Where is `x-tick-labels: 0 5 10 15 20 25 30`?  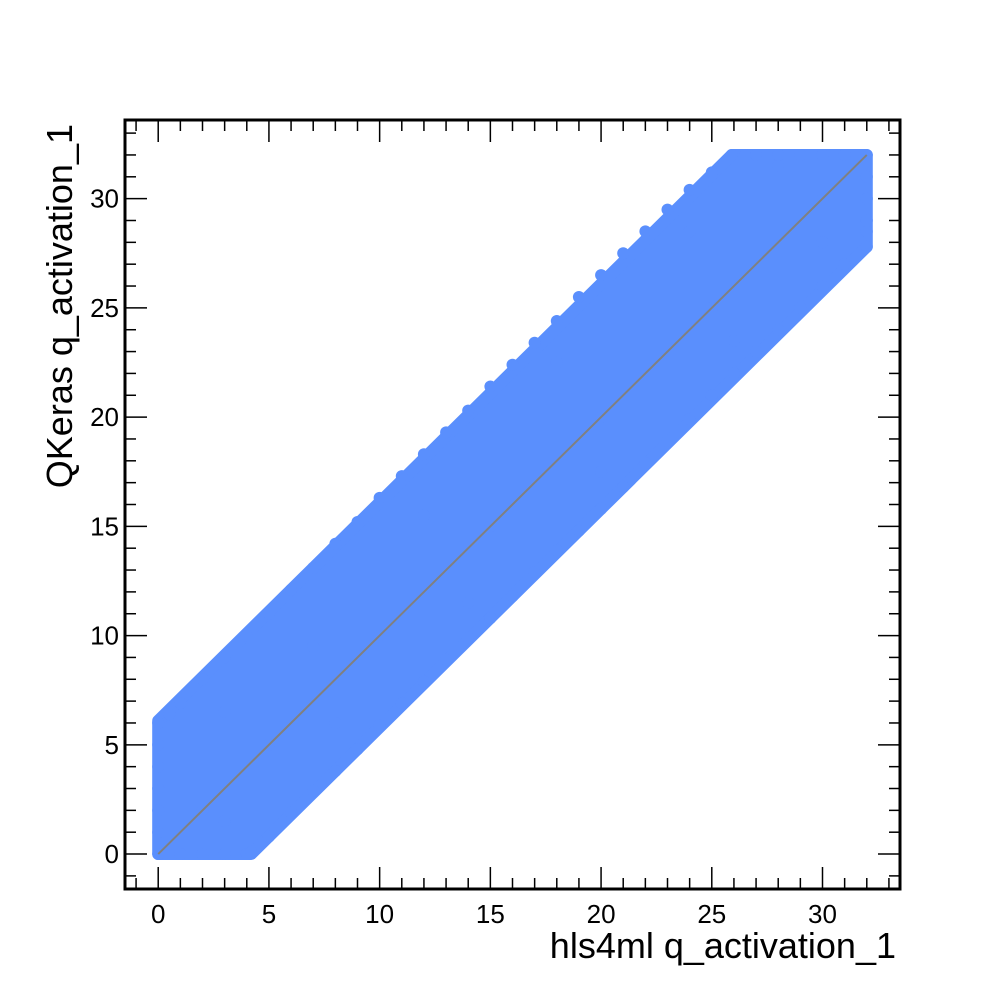
x-tick-labels: 0 5 10 15 20 25 30 is located at coordinates (494, 914).